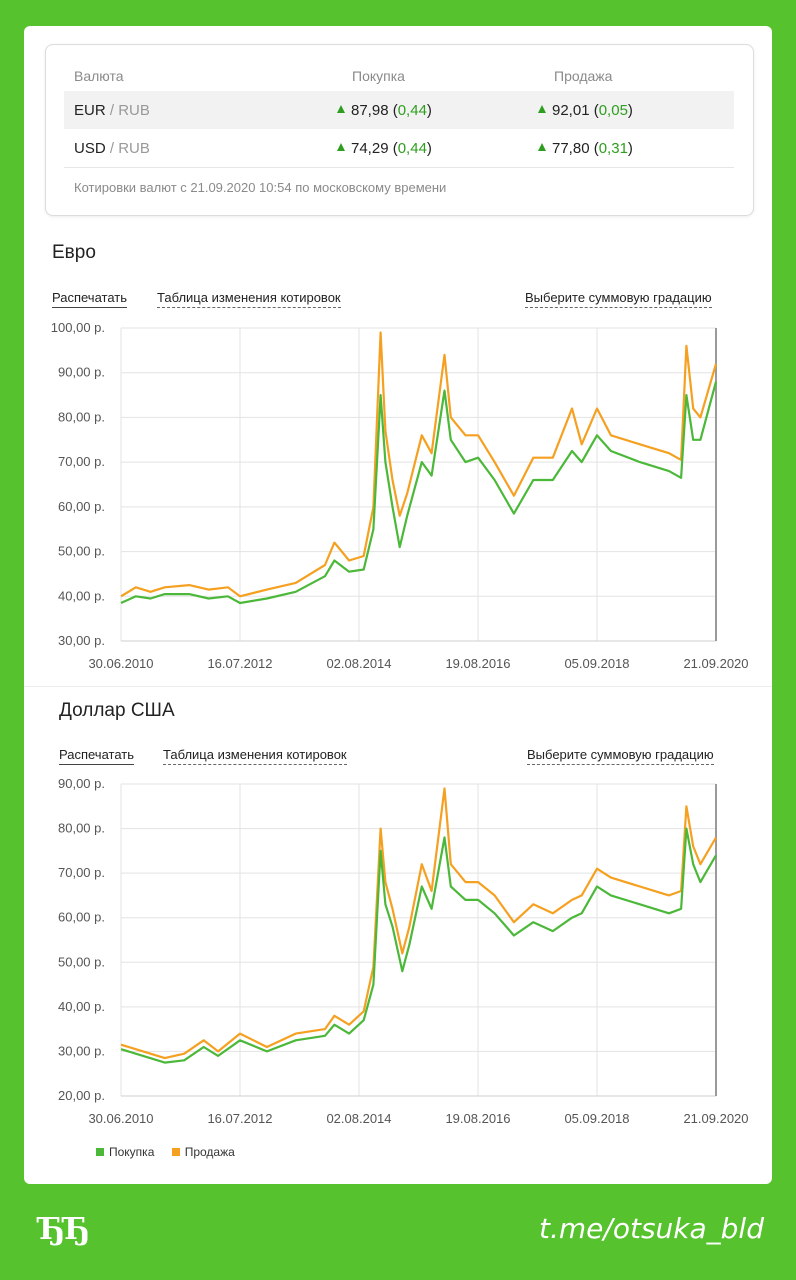 This screenshot has height=1280, width=796. What do you see at coordinates (398, 686) in the screenshot?
I see `section-divider` at bounding box center [398, 686].